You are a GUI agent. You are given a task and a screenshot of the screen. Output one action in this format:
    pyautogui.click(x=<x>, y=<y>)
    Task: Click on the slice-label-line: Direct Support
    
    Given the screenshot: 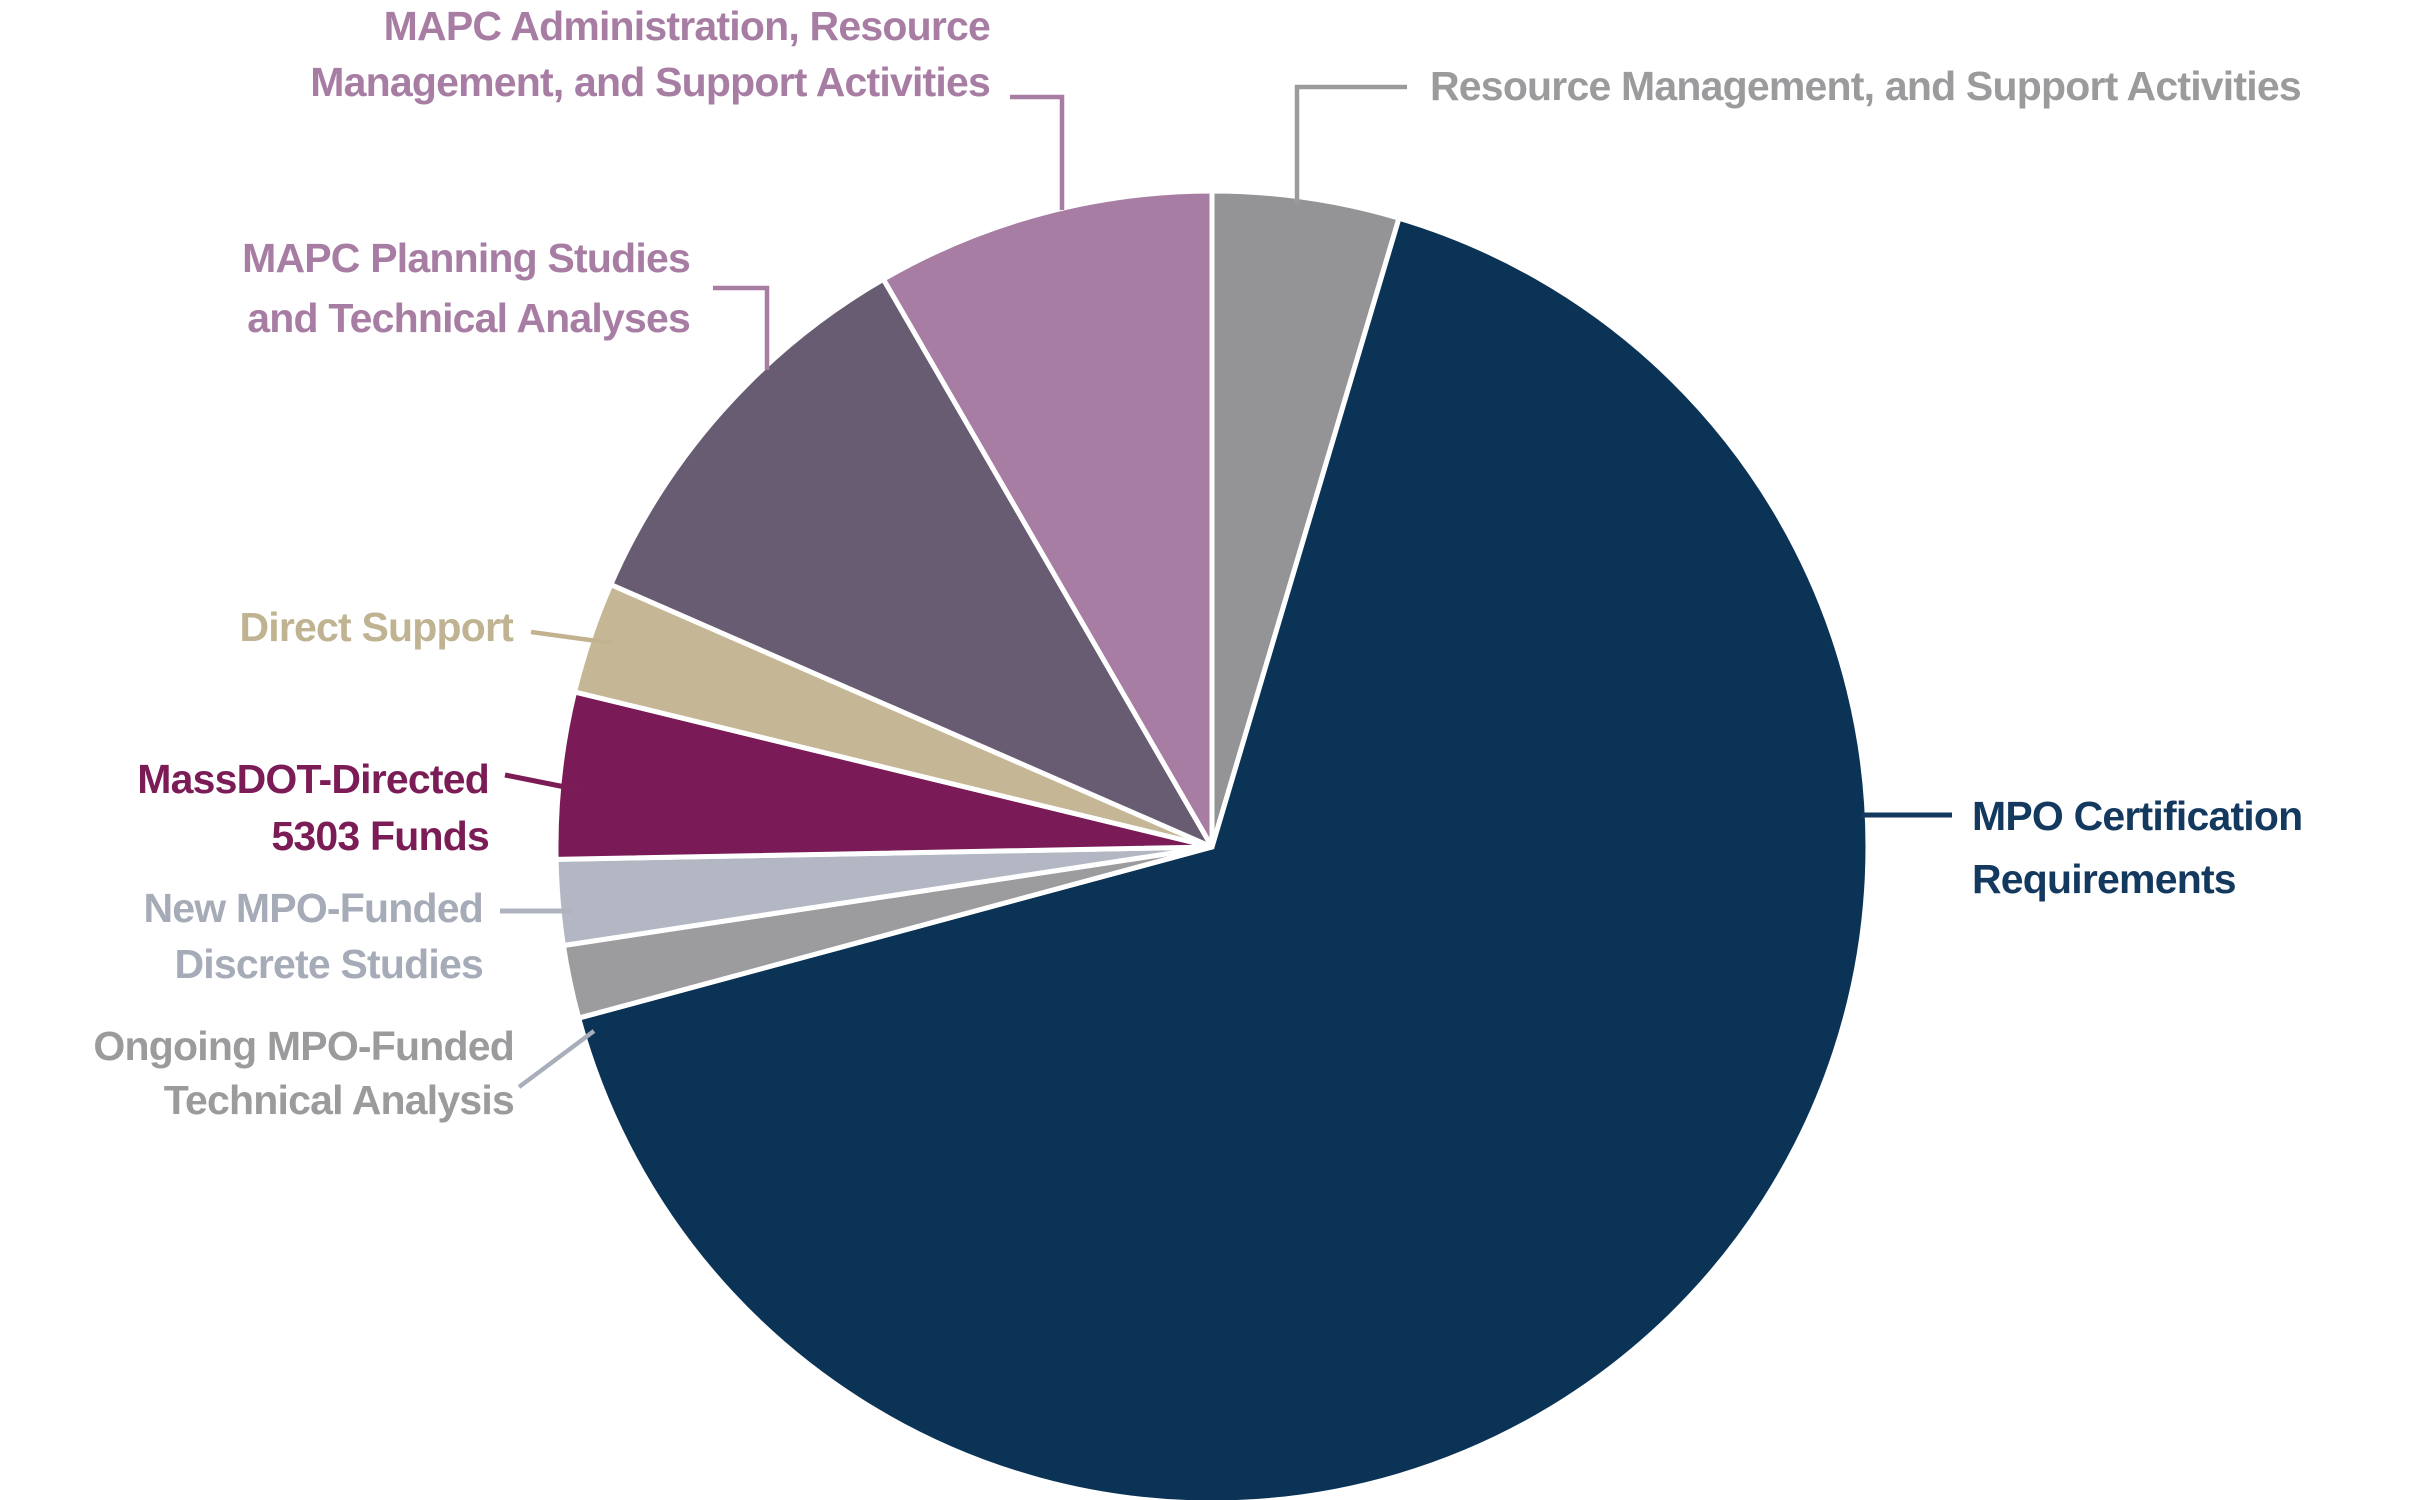 What is the action you would take?
    pyautogui.click(x=376, y=627)
    